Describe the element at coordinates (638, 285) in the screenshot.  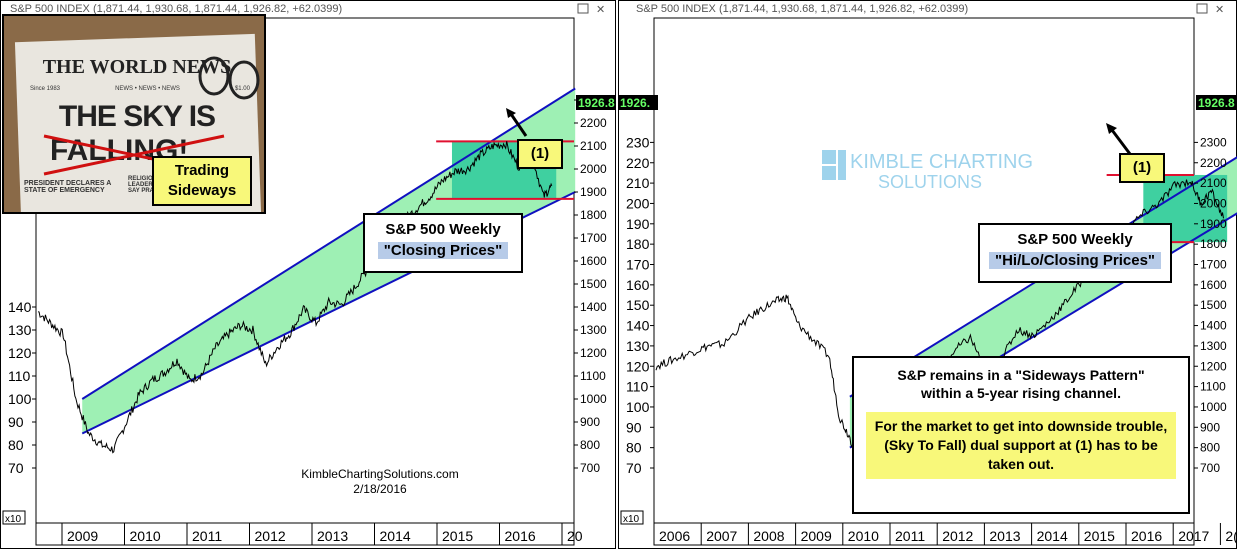
I see `y-left-tick-label: 160` at that location.